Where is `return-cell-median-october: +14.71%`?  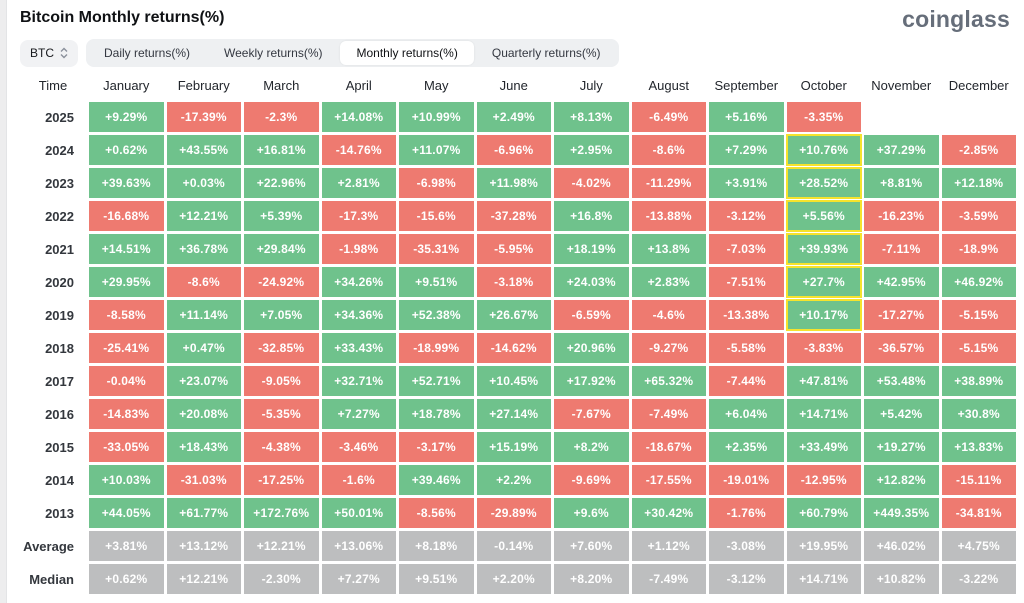 return-cell-median-october: +14.71% is located at coordinates (823, 579).